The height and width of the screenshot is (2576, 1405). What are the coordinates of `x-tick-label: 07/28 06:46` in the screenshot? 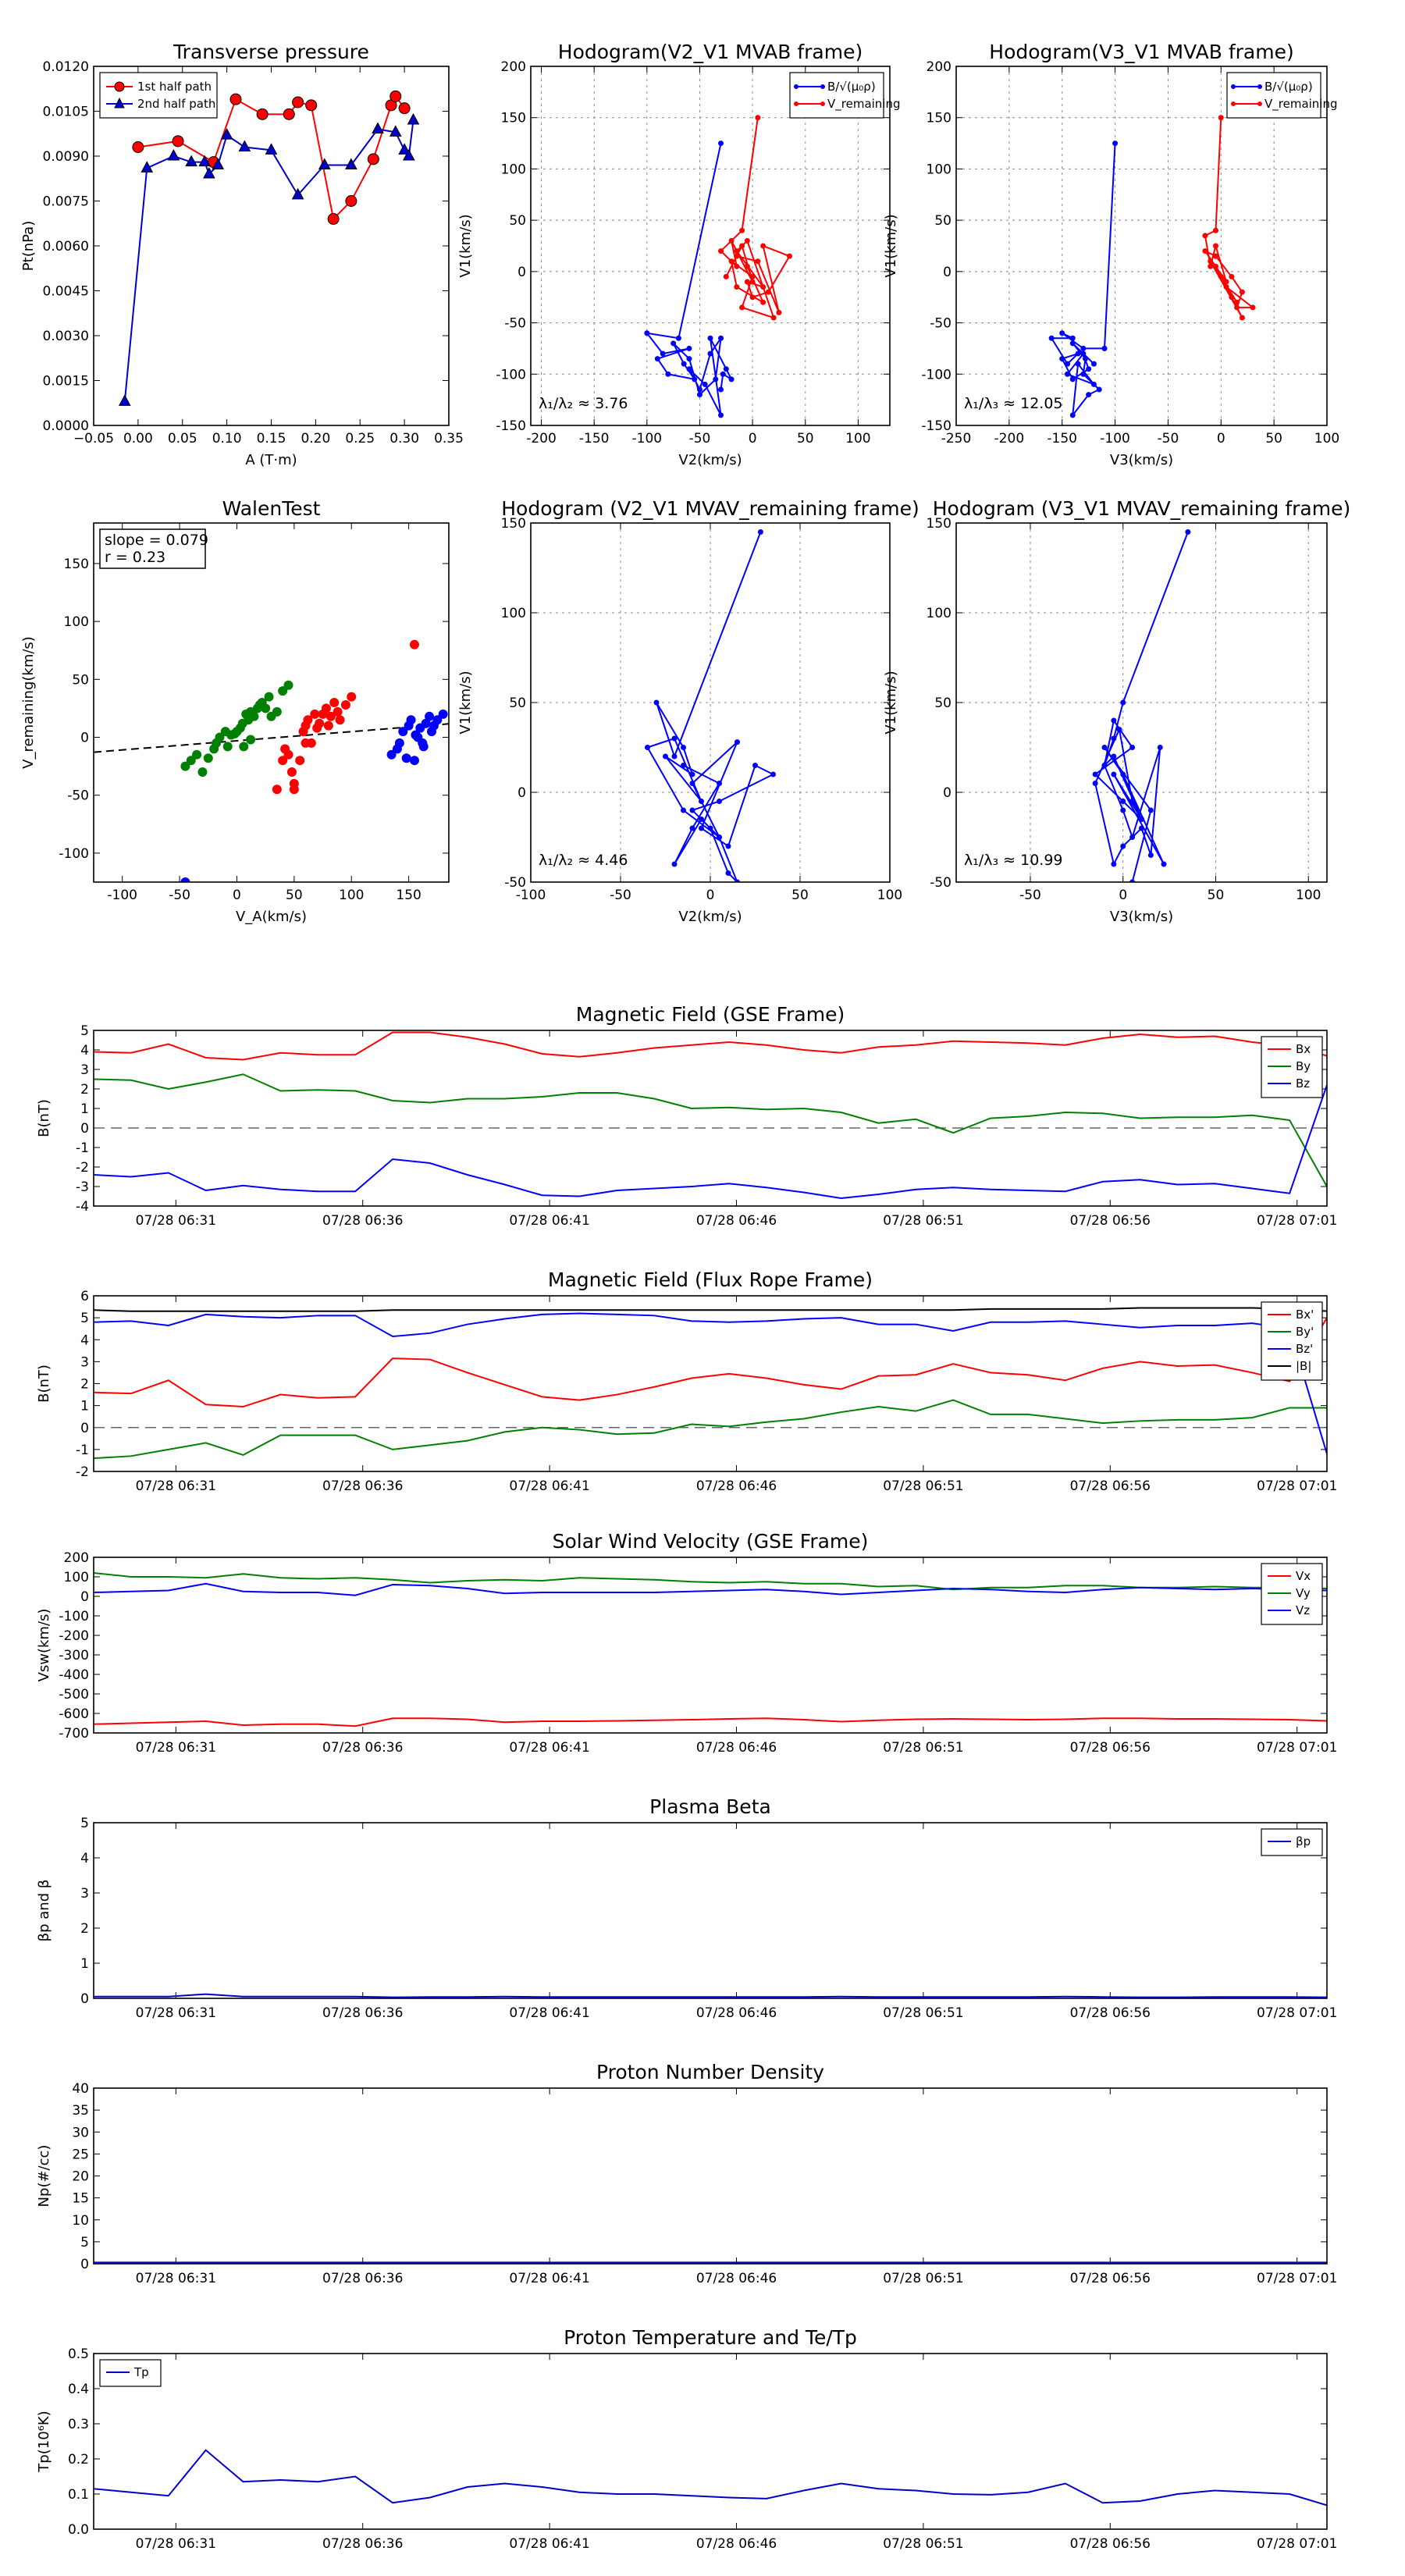 It's located at (737, 2013).